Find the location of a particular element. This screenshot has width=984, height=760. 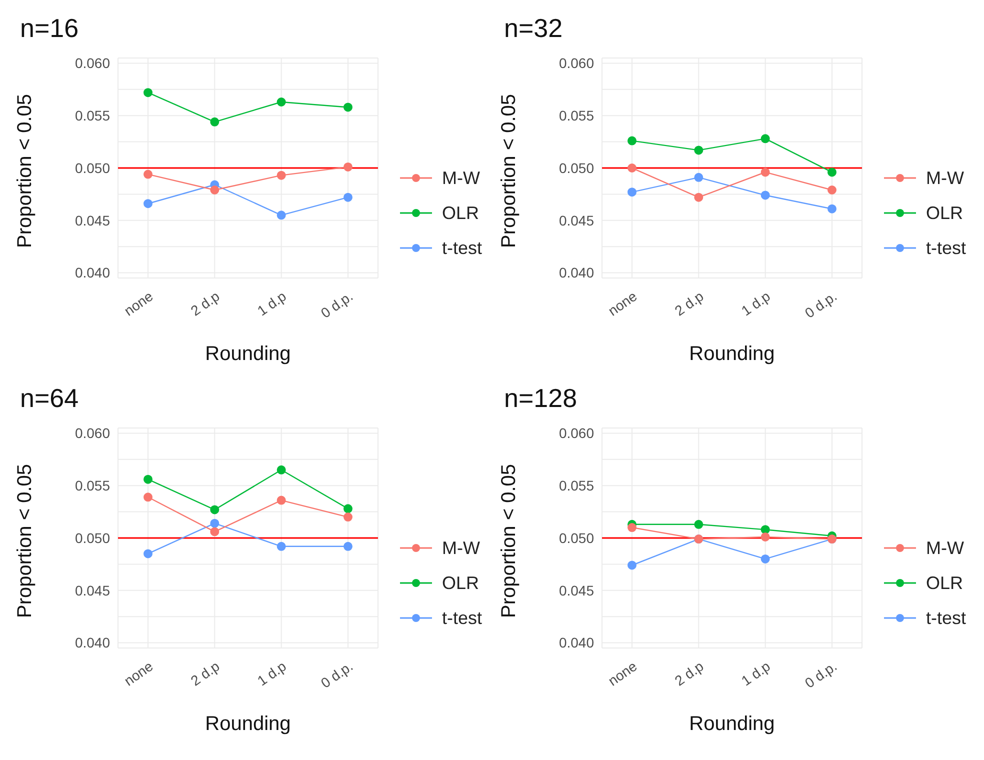

chart-title: n=16 is located at coordinates (49, 28).